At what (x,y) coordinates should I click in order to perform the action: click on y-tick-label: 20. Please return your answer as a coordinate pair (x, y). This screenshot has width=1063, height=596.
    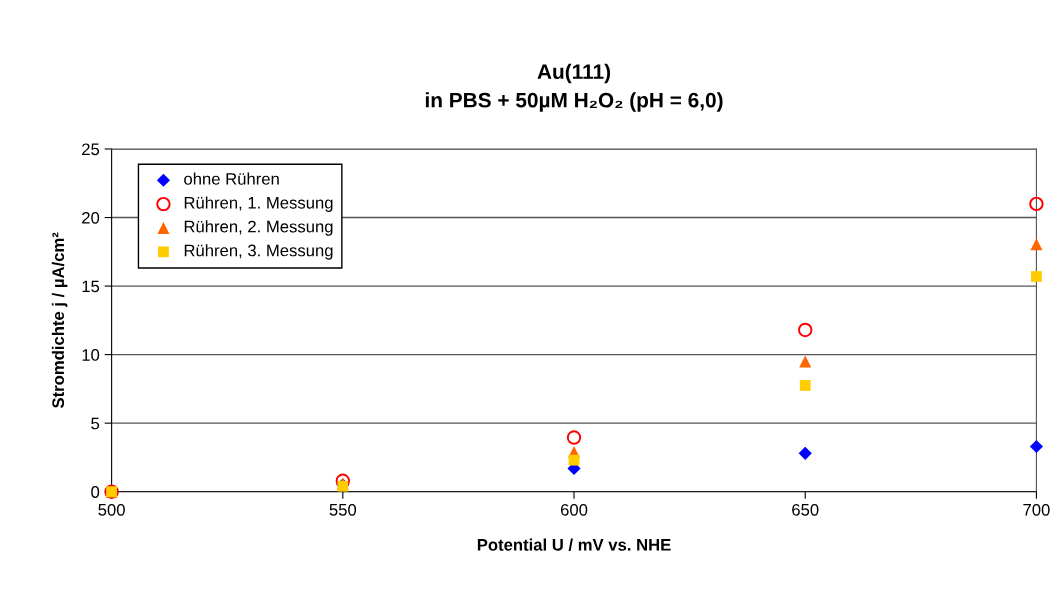
    Looking at the image, I should click on (91, 217).